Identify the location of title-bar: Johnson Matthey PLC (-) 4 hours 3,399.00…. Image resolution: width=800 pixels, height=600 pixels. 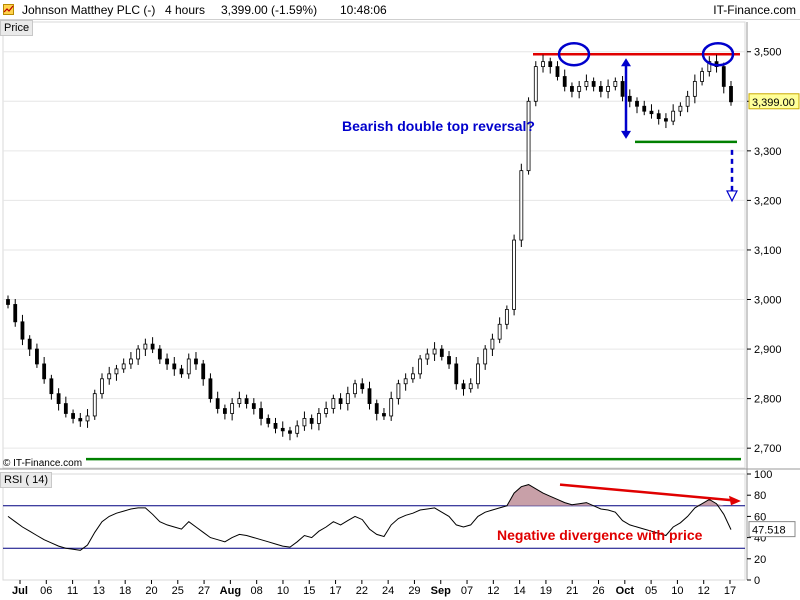
(400, 10).